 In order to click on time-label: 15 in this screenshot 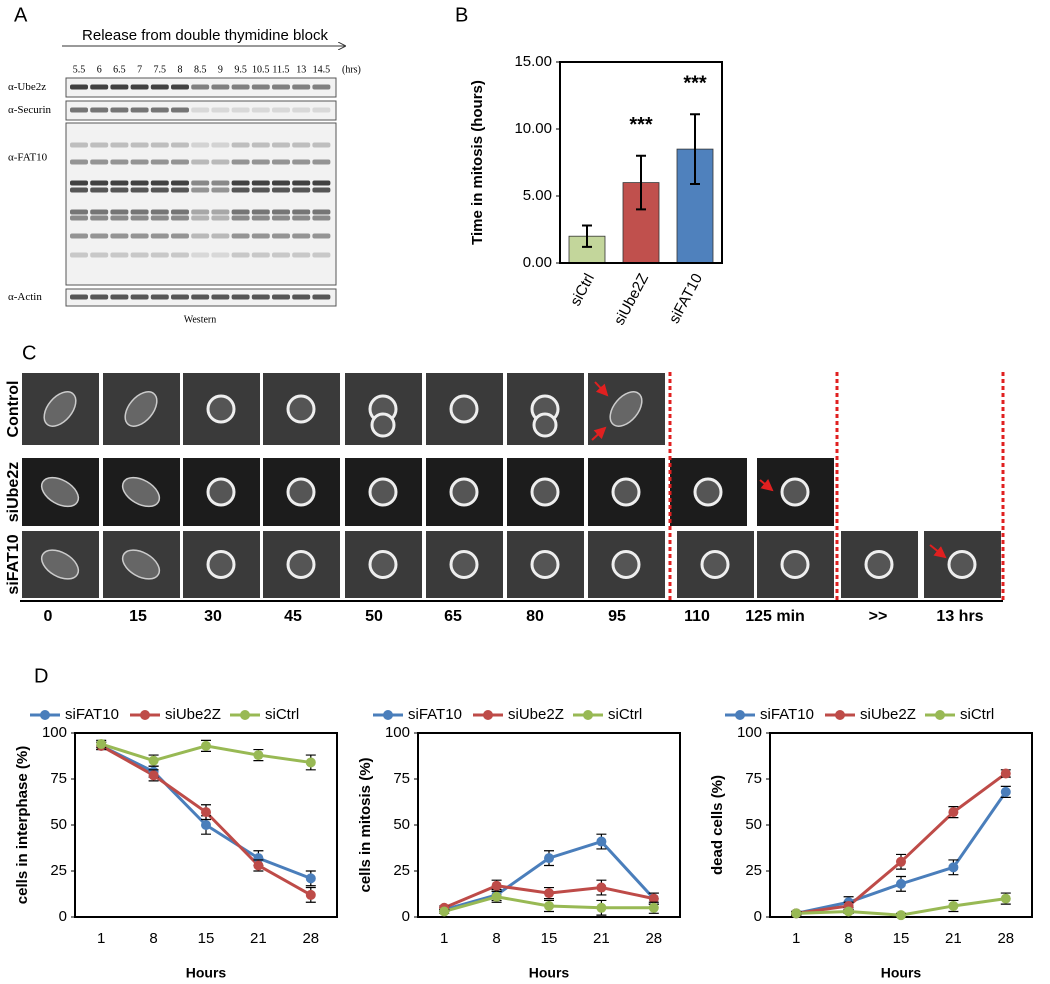, I will do `click(138, 616)`.